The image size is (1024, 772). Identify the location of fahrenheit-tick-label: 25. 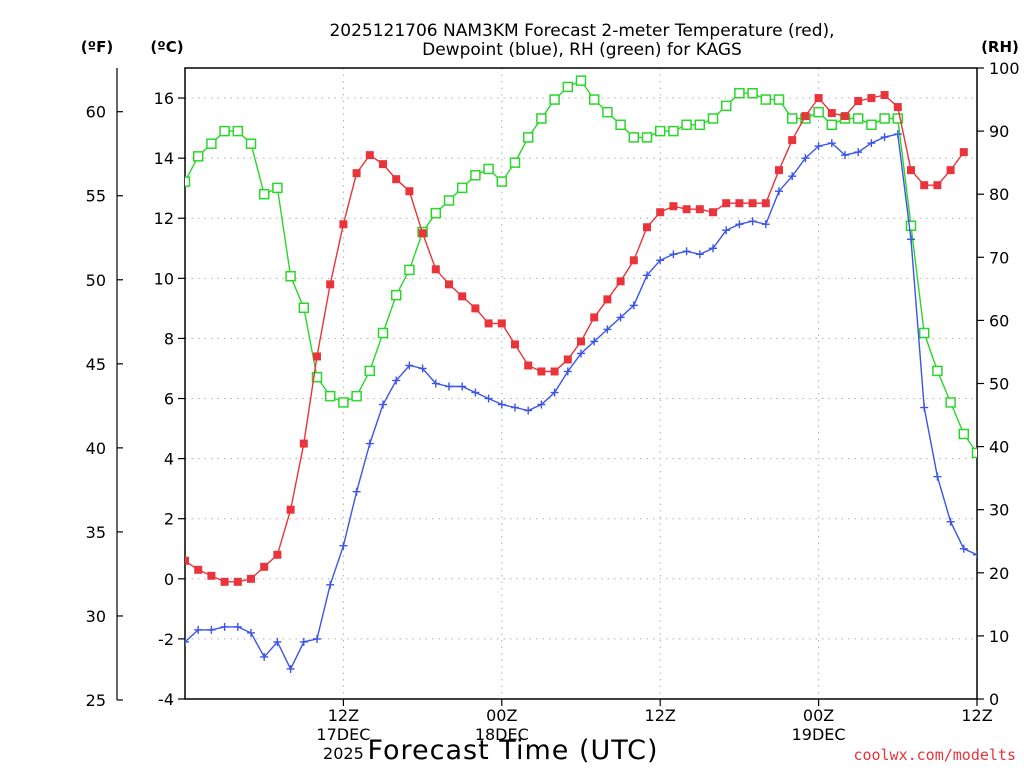
(96, 700).